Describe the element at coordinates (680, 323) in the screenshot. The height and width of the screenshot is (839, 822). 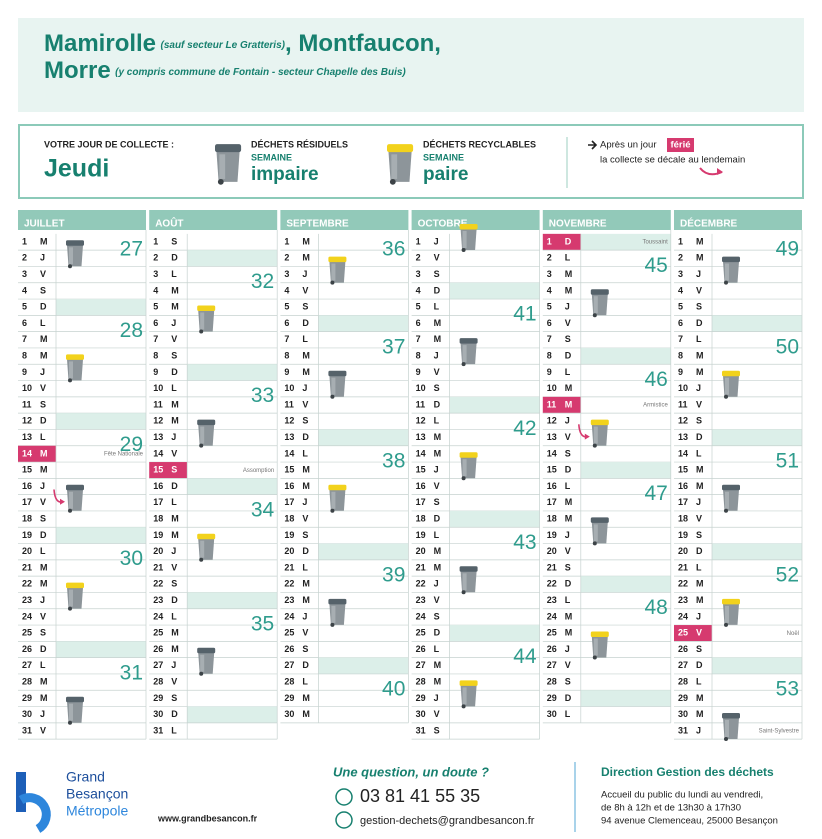
I see `date: 6` at that location.